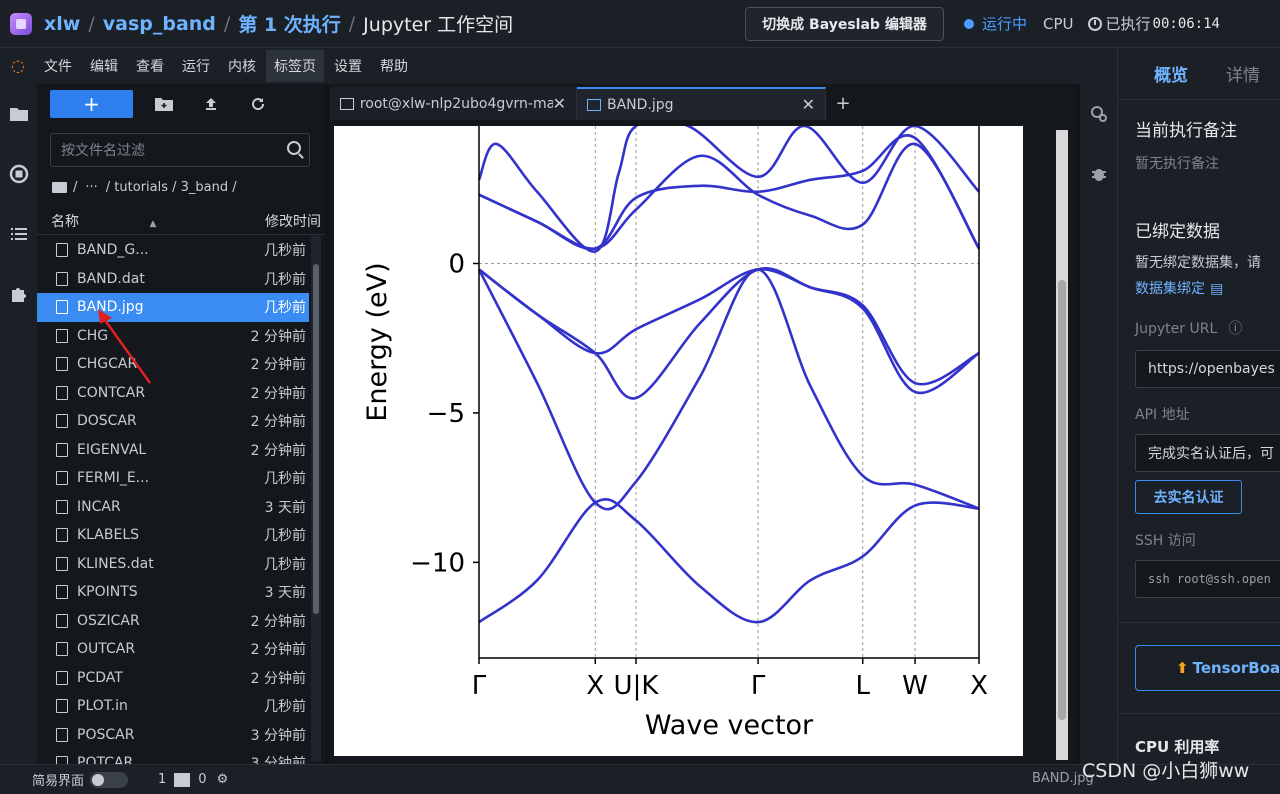  Describe the element at coordinates (171, 187) in the screenshot. I see `path-current: / tutorials / 3_band /` at that location.